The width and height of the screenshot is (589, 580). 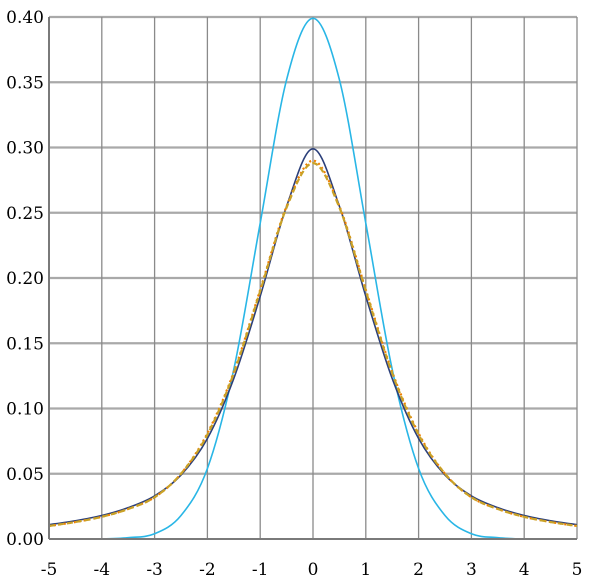 What do you see at coordinates (25, 475) in the screenshot?
I see `y-tick-label: 0.05` at bounding box center [25, 475].